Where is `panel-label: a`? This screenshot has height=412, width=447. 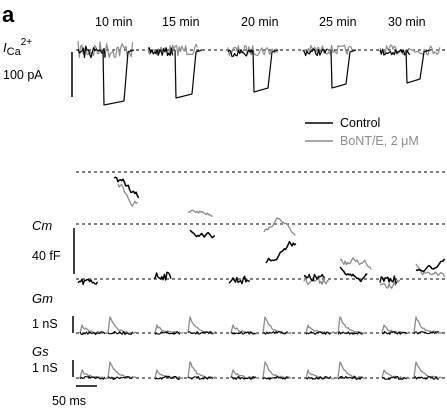
panel-label: a is located at coordinates (8, 14).